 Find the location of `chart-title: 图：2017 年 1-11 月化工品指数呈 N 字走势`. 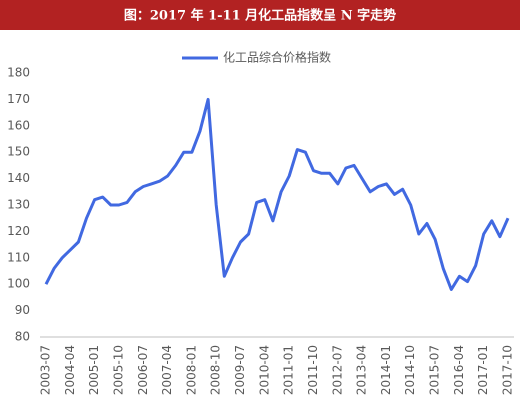

chart-title: 图：2017 年 1-11 月化工品指数呈 N 字走势 is located at coordinates (260, 16).